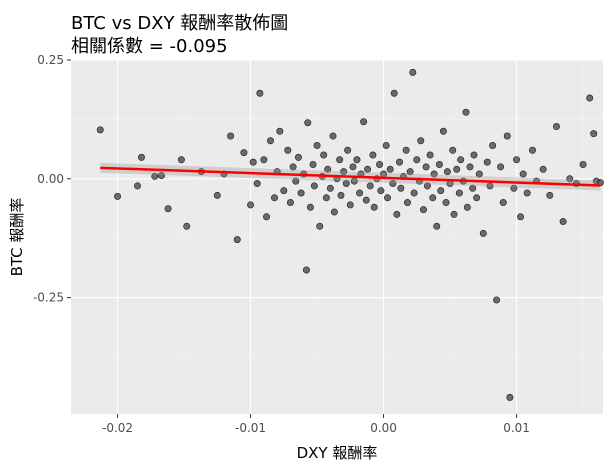 Image resolution: width=613 pixels, height=470 pixels. I want to click on x-tick-label: 0.01, so click(516, 428).